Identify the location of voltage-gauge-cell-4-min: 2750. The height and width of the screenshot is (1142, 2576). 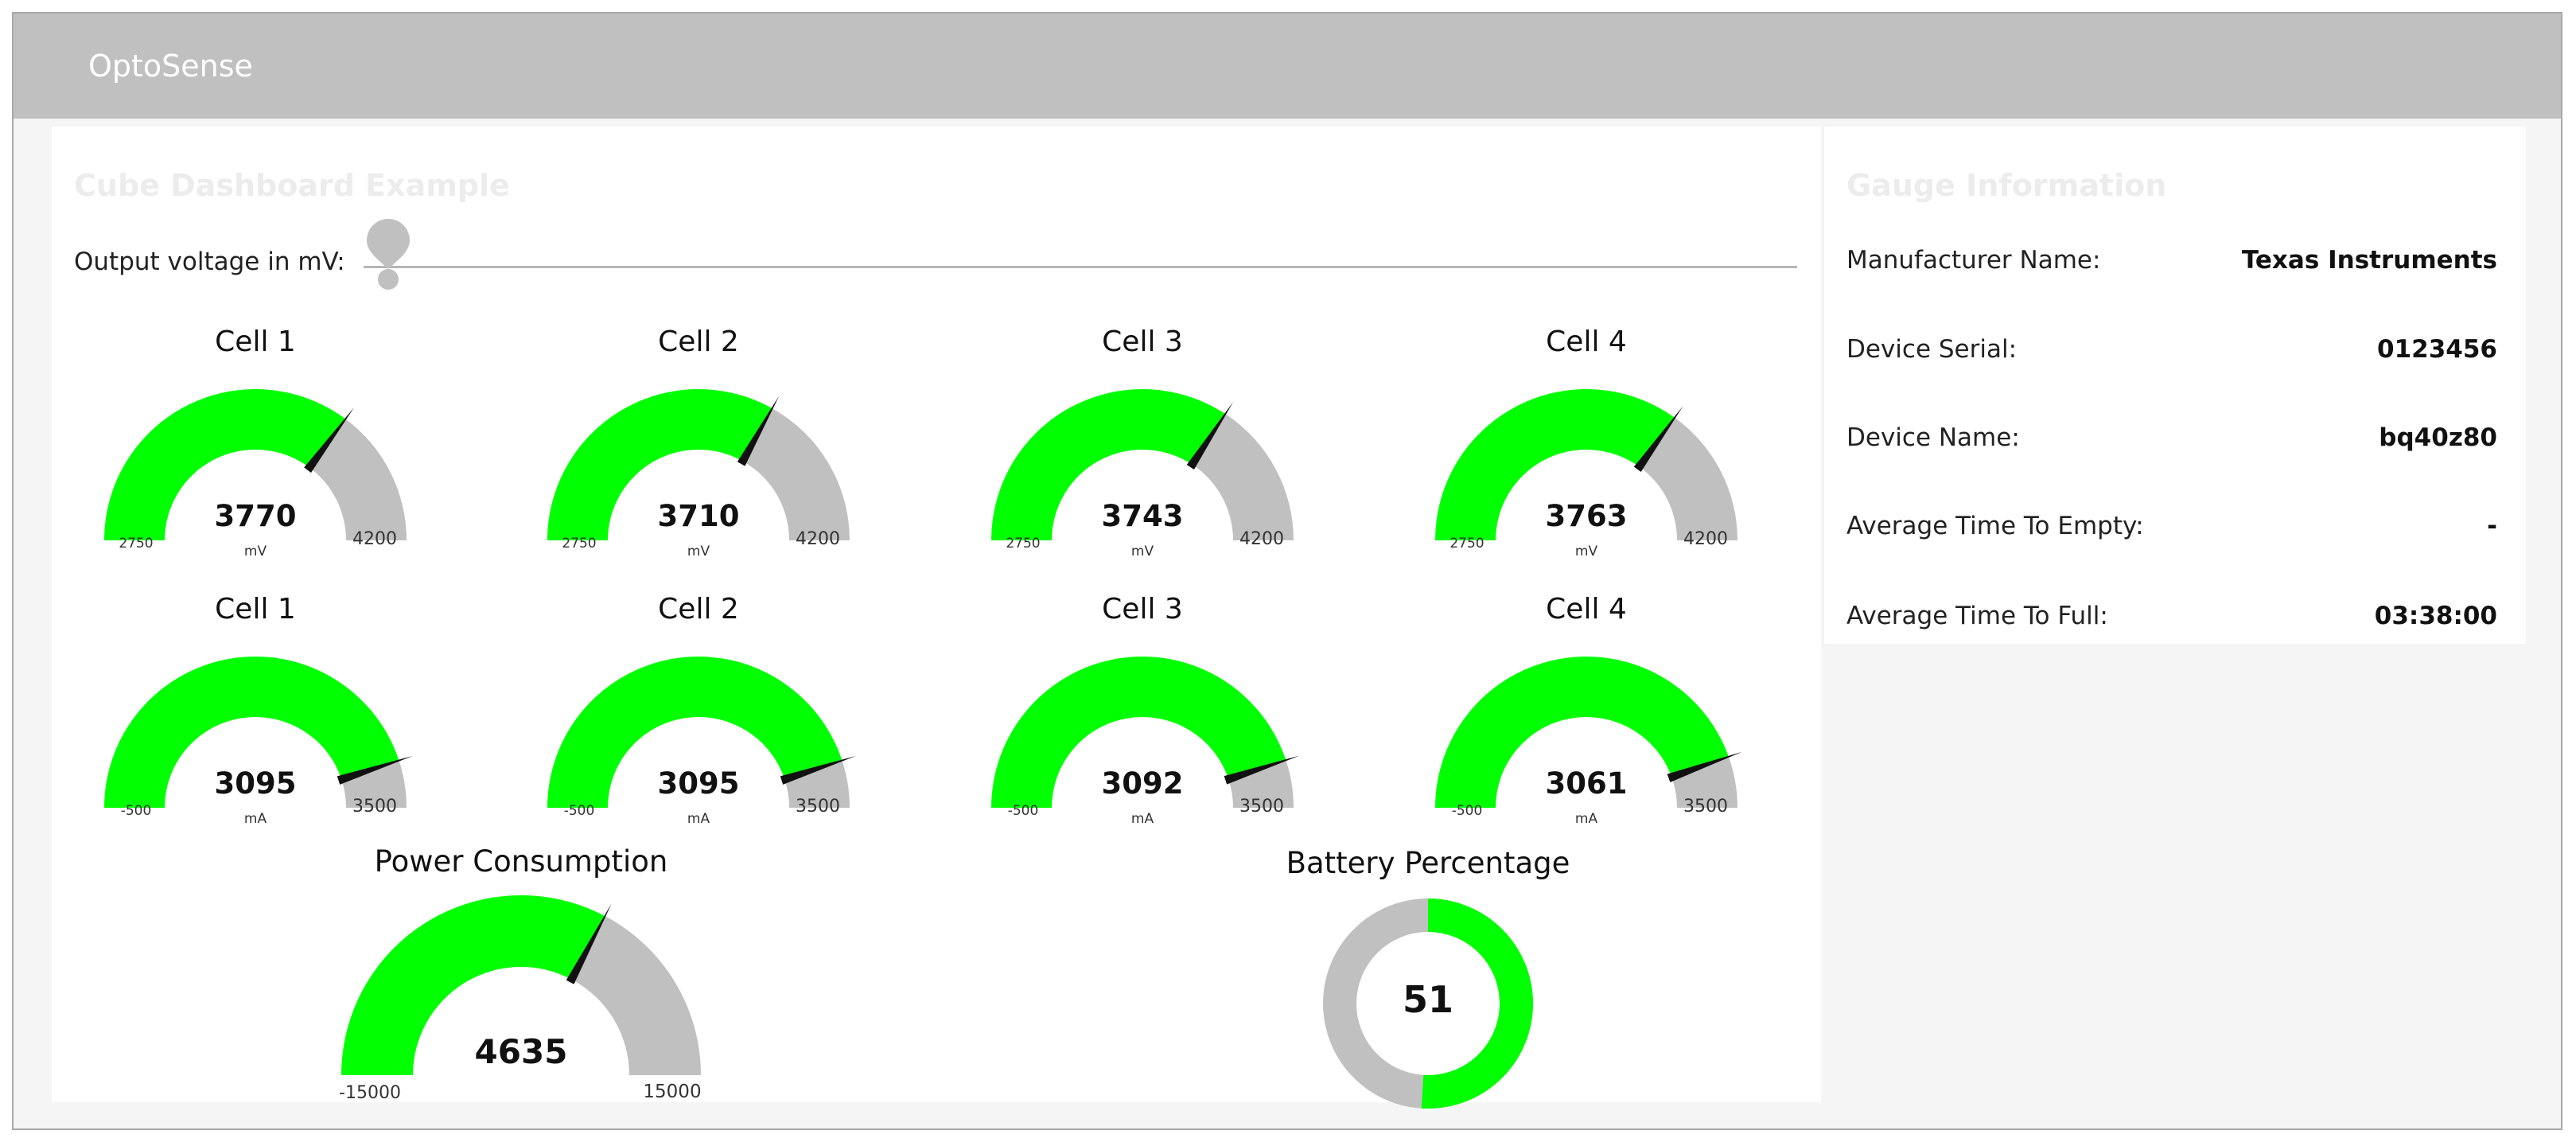
(1467, 544).